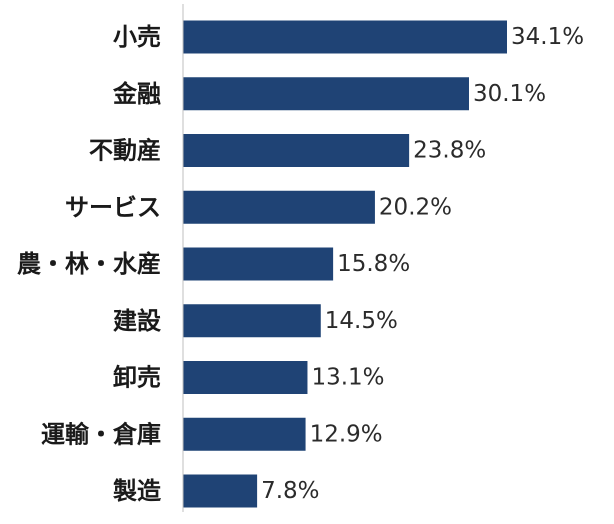 The height and width of the screenshot is (524, 614). I want to click on value-label: 15.8%, so click(373, 264).